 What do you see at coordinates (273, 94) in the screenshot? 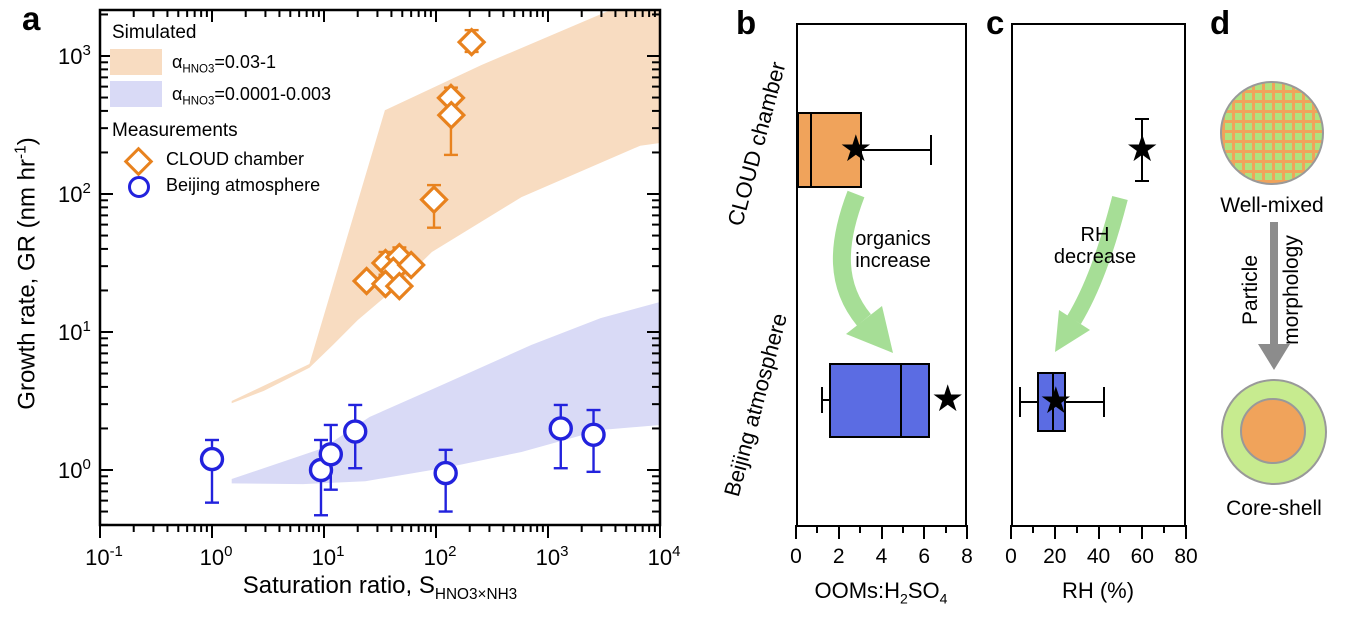
I see `alpha-value: =0.0001-0.003` at bounding box center [273, 94].